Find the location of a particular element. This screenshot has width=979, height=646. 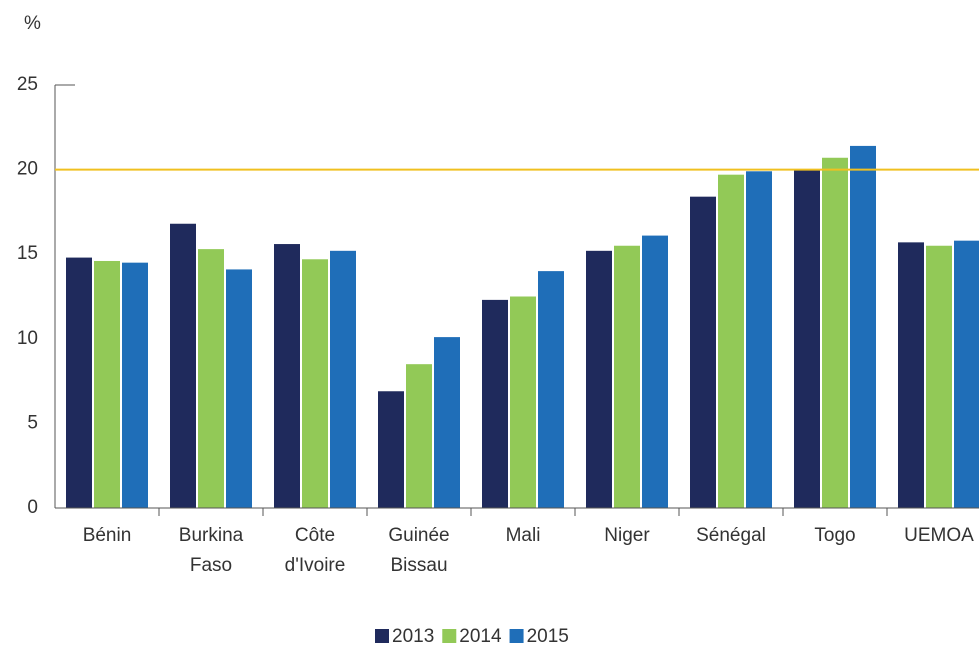

x-tick-label: Bénin is located at coordinates (107, 535).